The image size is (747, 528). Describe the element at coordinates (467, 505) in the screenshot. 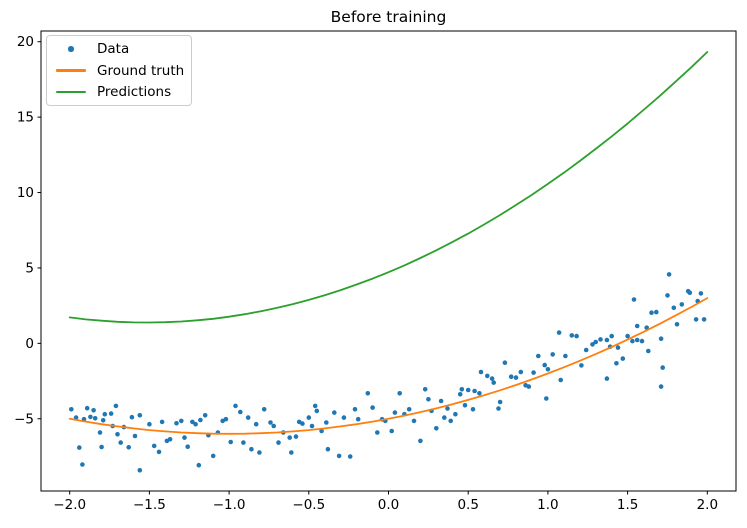

I see `x-tick-label: 0.5` at that location.